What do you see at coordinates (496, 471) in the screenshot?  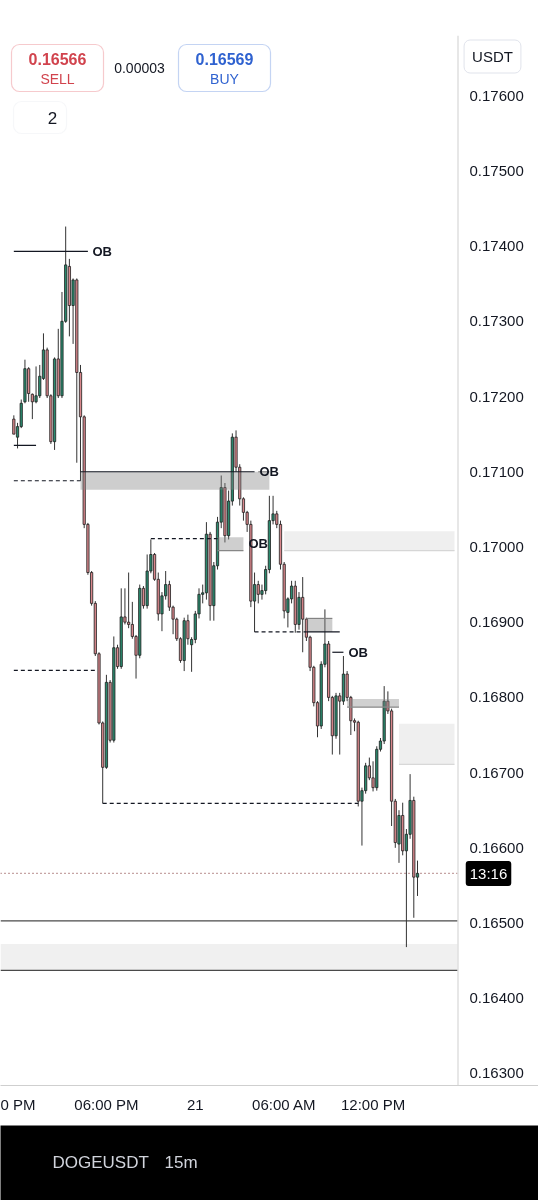 I see `y-tick-label: 0.17100` at bounding box center [496, 471].